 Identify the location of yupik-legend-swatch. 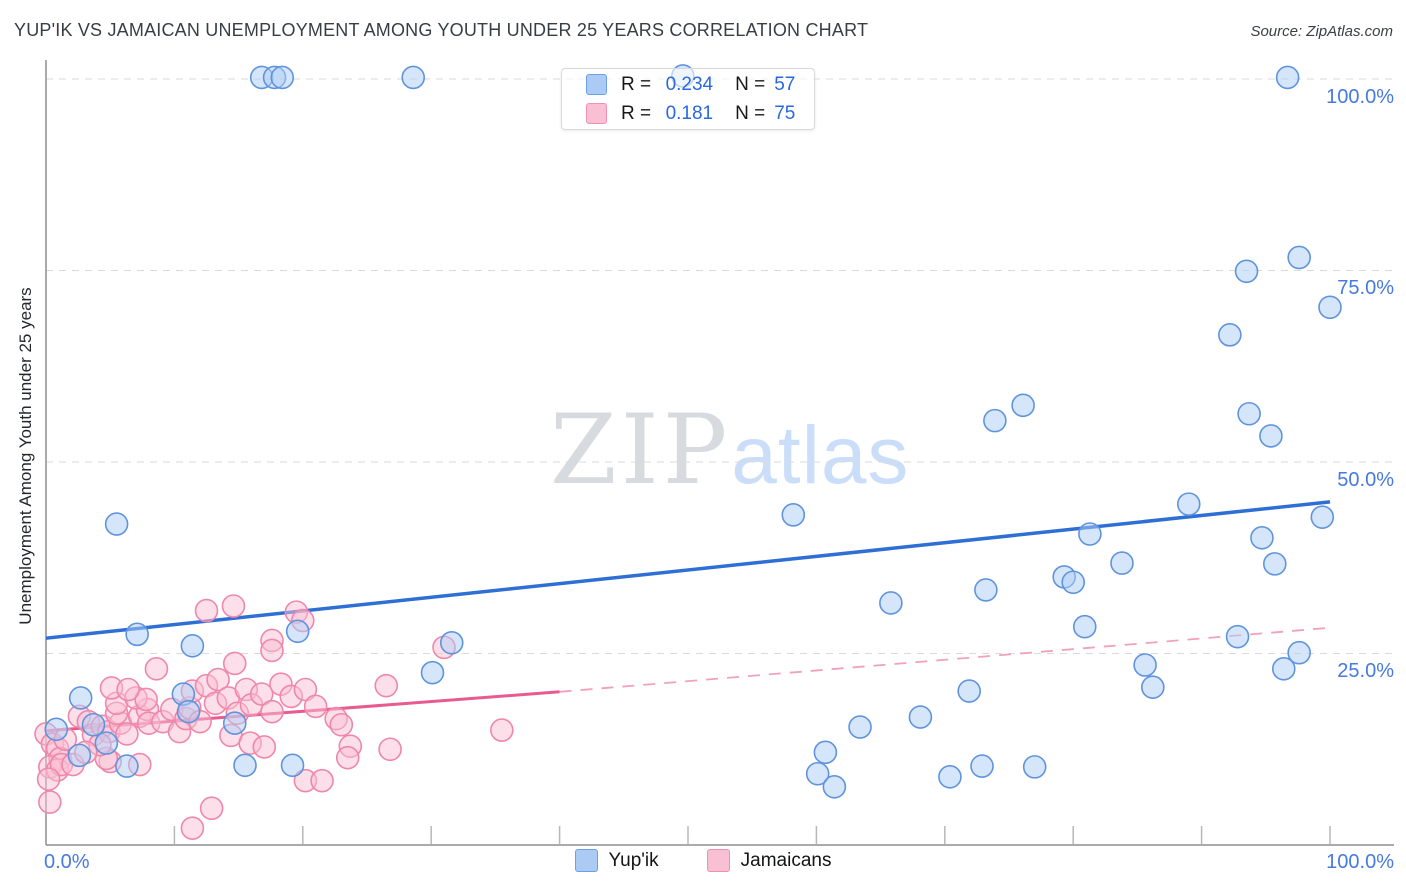
(596, 84).